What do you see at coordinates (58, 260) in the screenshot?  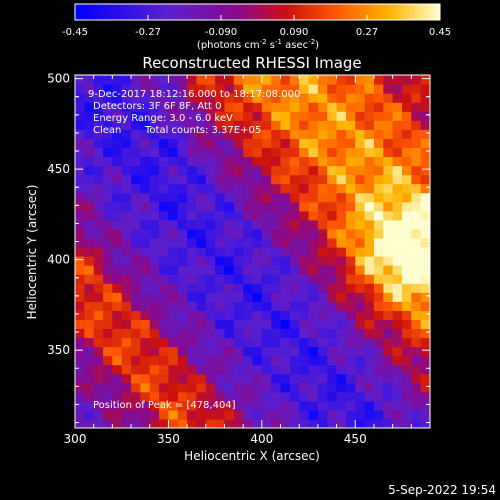 I see `y-tick-label: 400` at bounding box center [58, 260].